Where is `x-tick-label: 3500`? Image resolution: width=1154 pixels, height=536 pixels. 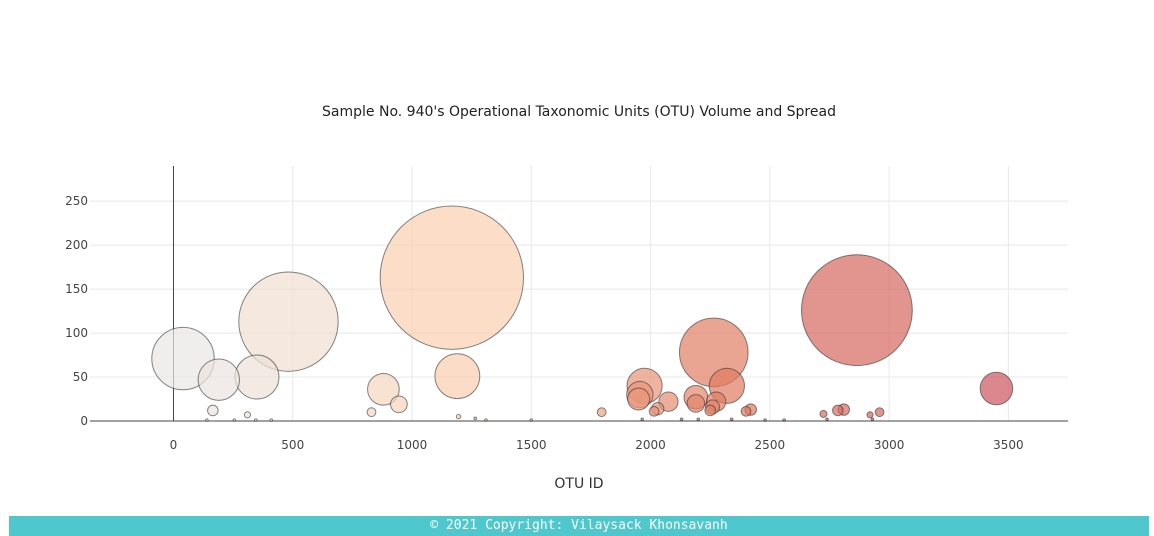
x-tick-label: 3500 is located at coordinates (1008, 445).